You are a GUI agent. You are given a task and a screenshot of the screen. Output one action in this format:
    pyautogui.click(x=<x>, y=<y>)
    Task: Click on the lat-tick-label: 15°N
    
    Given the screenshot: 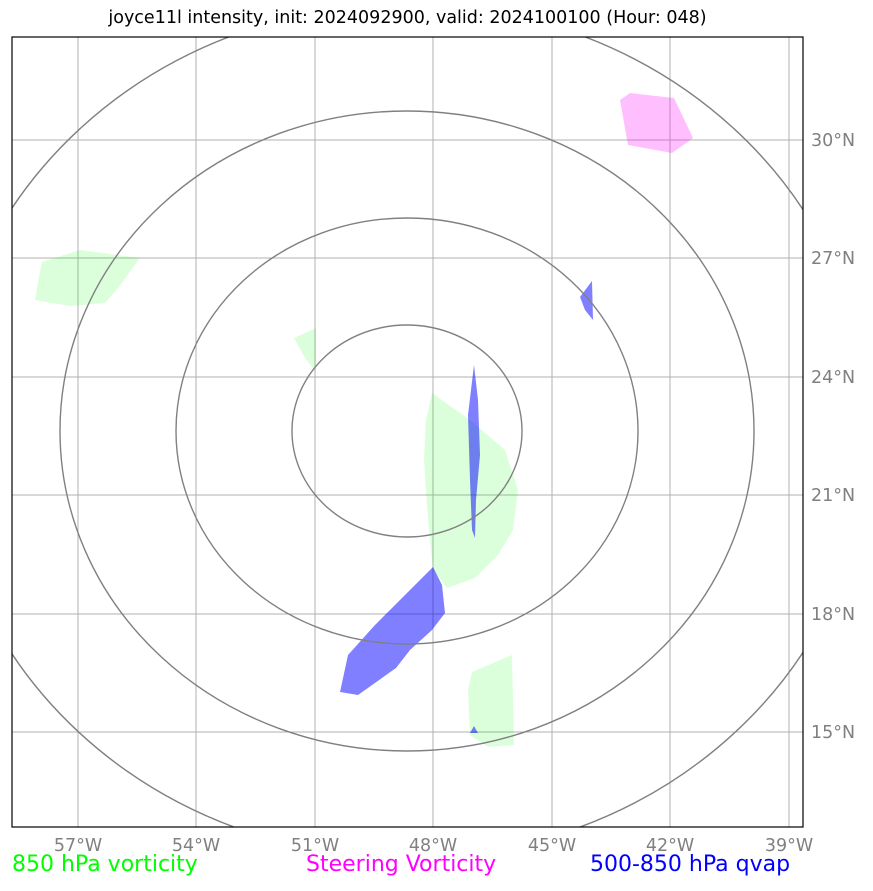 What is the action you would take?
    pyautogui.click(x=833, y=733)
    